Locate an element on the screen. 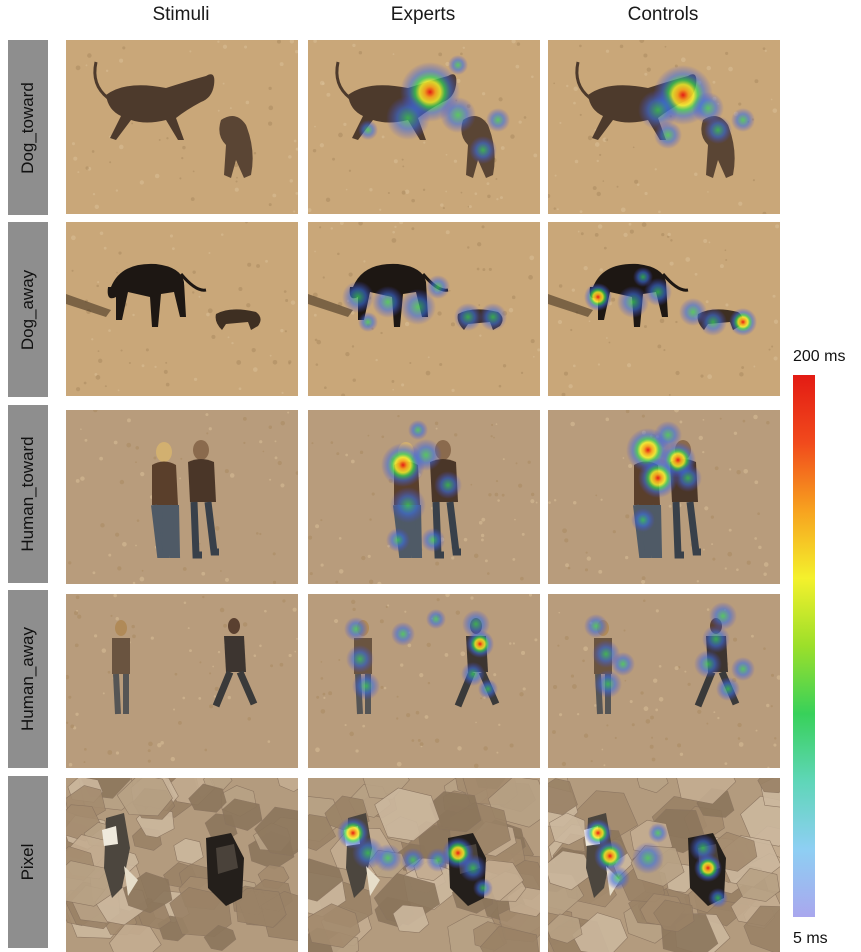  panel-human-toward-controls is located at coordinates (664, 497).